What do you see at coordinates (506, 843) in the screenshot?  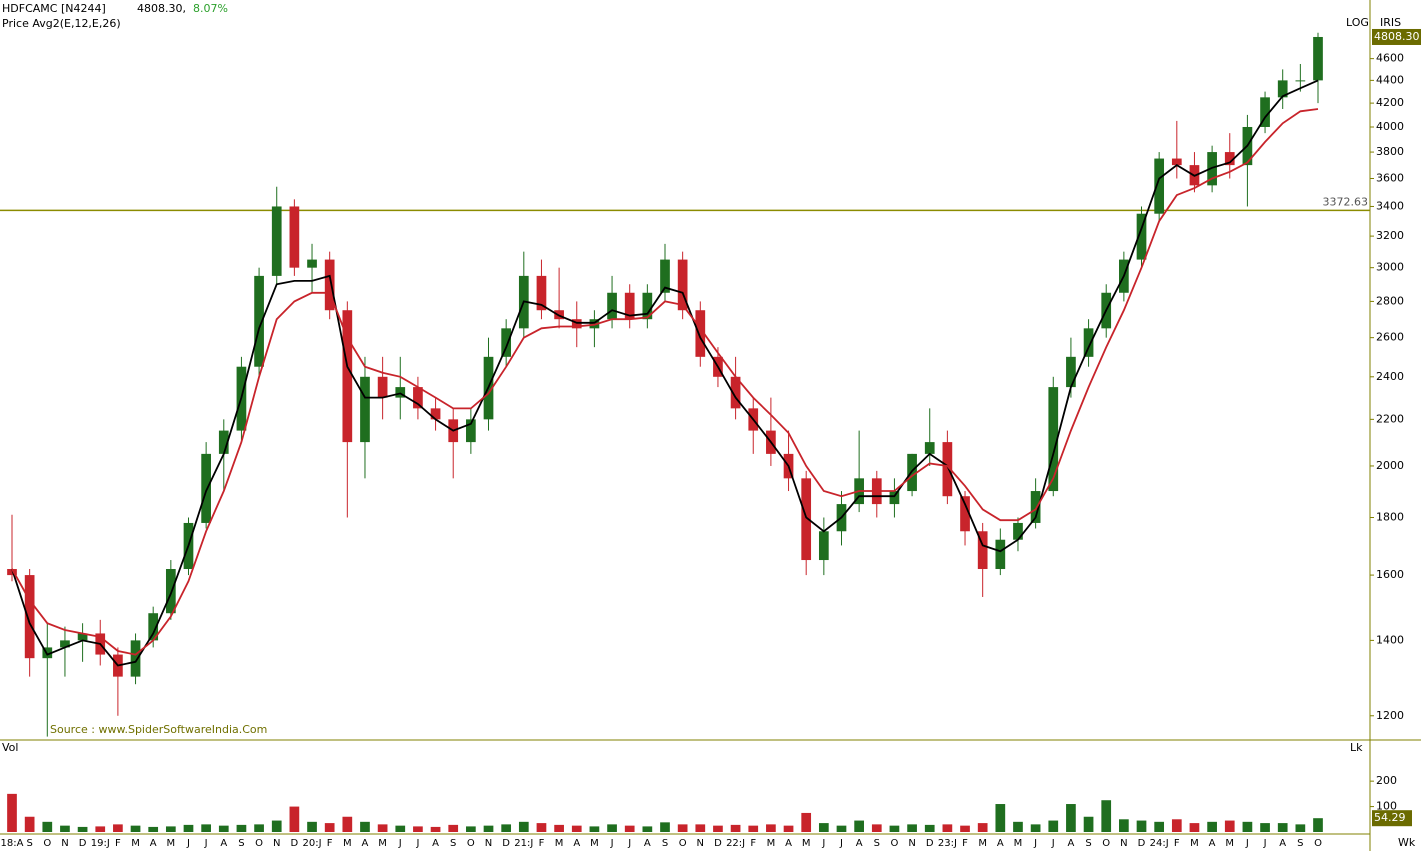 I see `x-tick-label: D` at bounding box center [506, 843].